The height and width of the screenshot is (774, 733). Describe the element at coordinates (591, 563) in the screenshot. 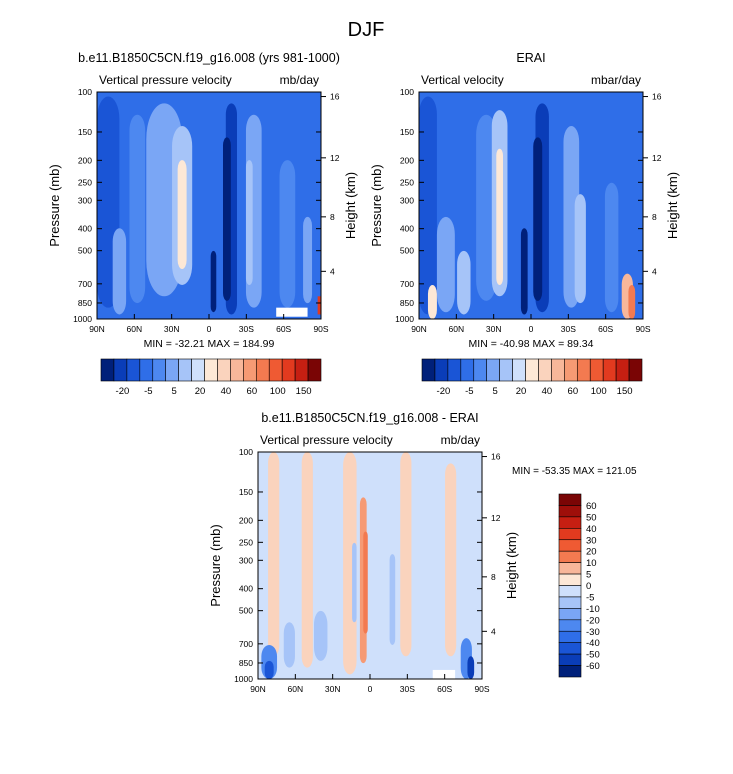

I see `colorbar-label: 10` at that location.